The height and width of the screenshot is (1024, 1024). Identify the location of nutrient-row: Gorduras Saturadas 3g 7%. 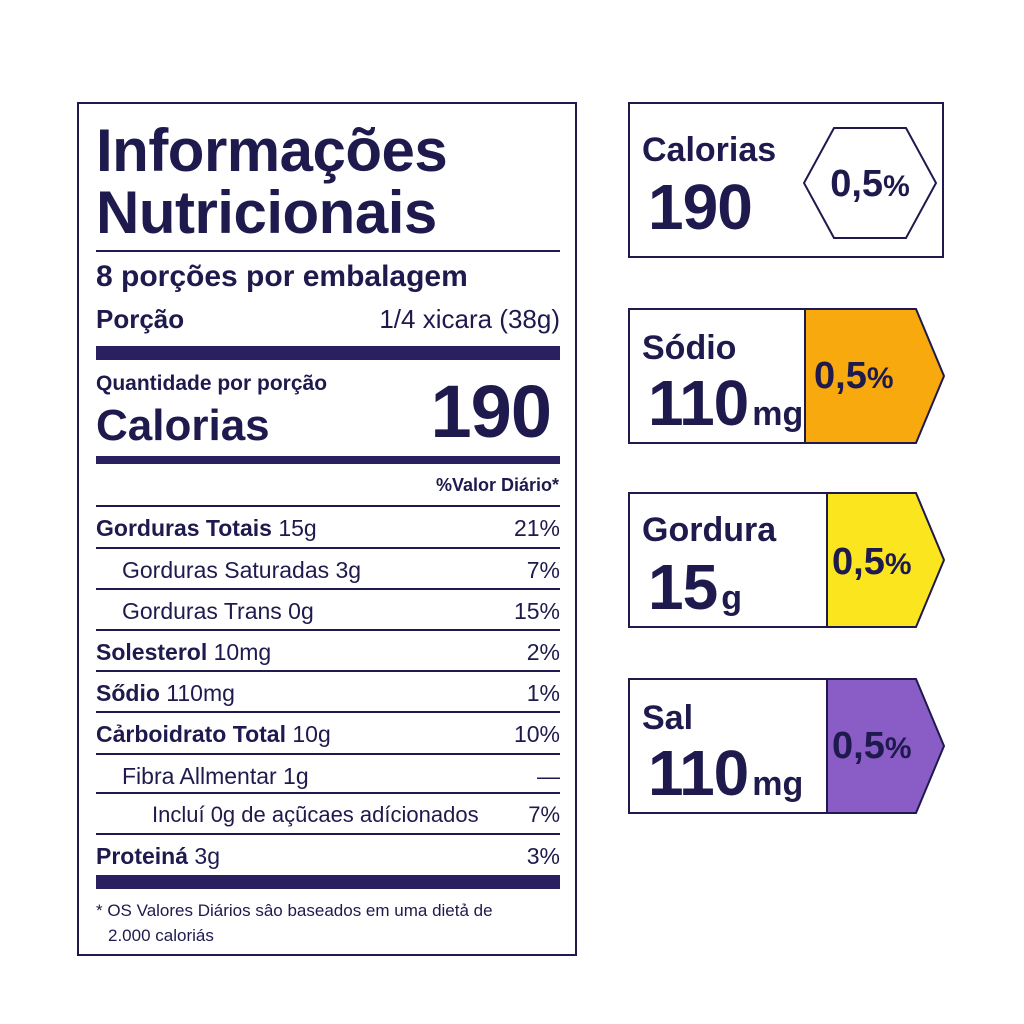
(341, 570).